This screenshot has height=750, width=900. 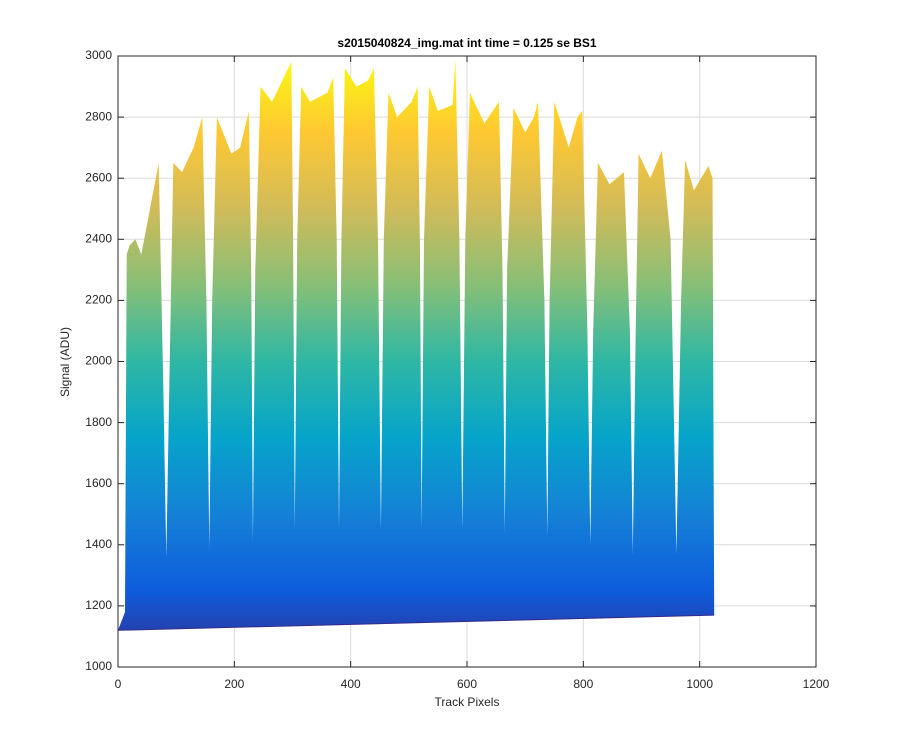 I want to click on y-tick-label: 1600, so click(x=98, y=483).